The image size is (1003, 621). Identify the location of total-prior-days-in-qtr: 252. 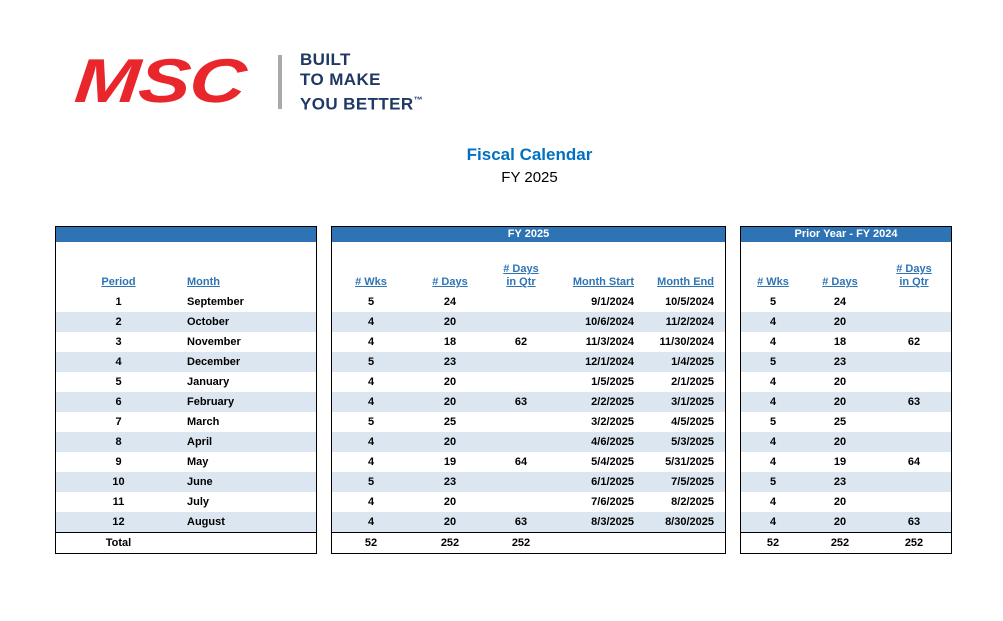
(914, 543).